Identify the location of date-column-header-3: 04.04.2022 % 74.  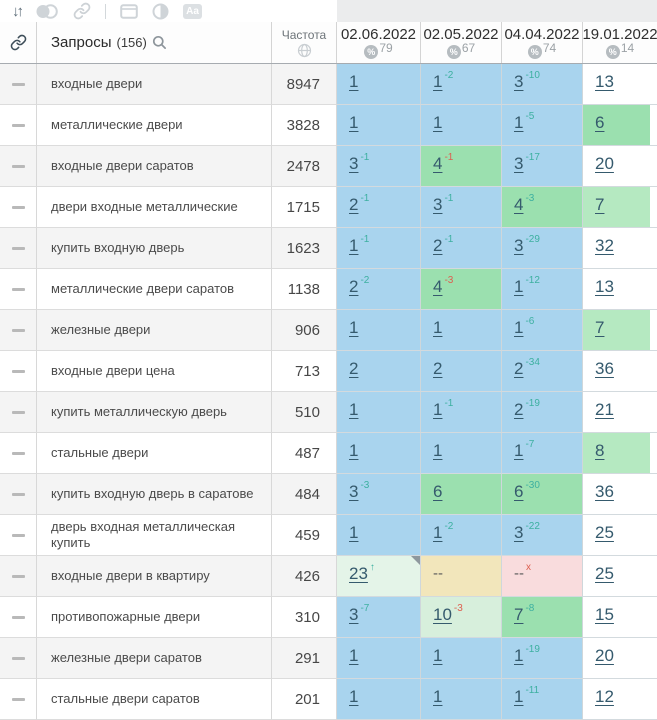
(542, 42).